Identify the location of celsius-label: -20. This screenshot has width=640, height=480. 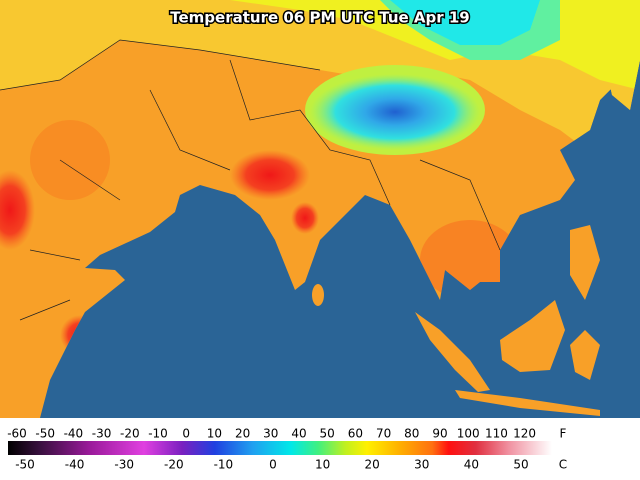
(174, 465).